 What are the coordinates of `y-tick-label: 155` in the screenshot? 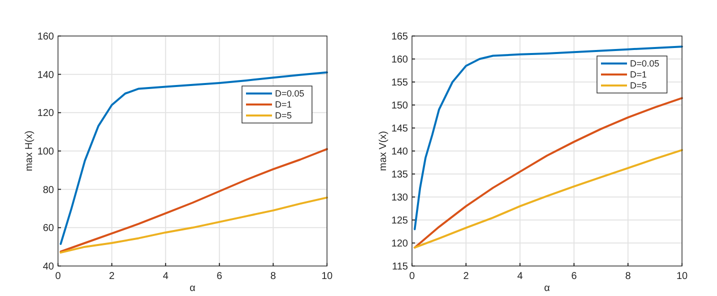 It's located at (399, 83).